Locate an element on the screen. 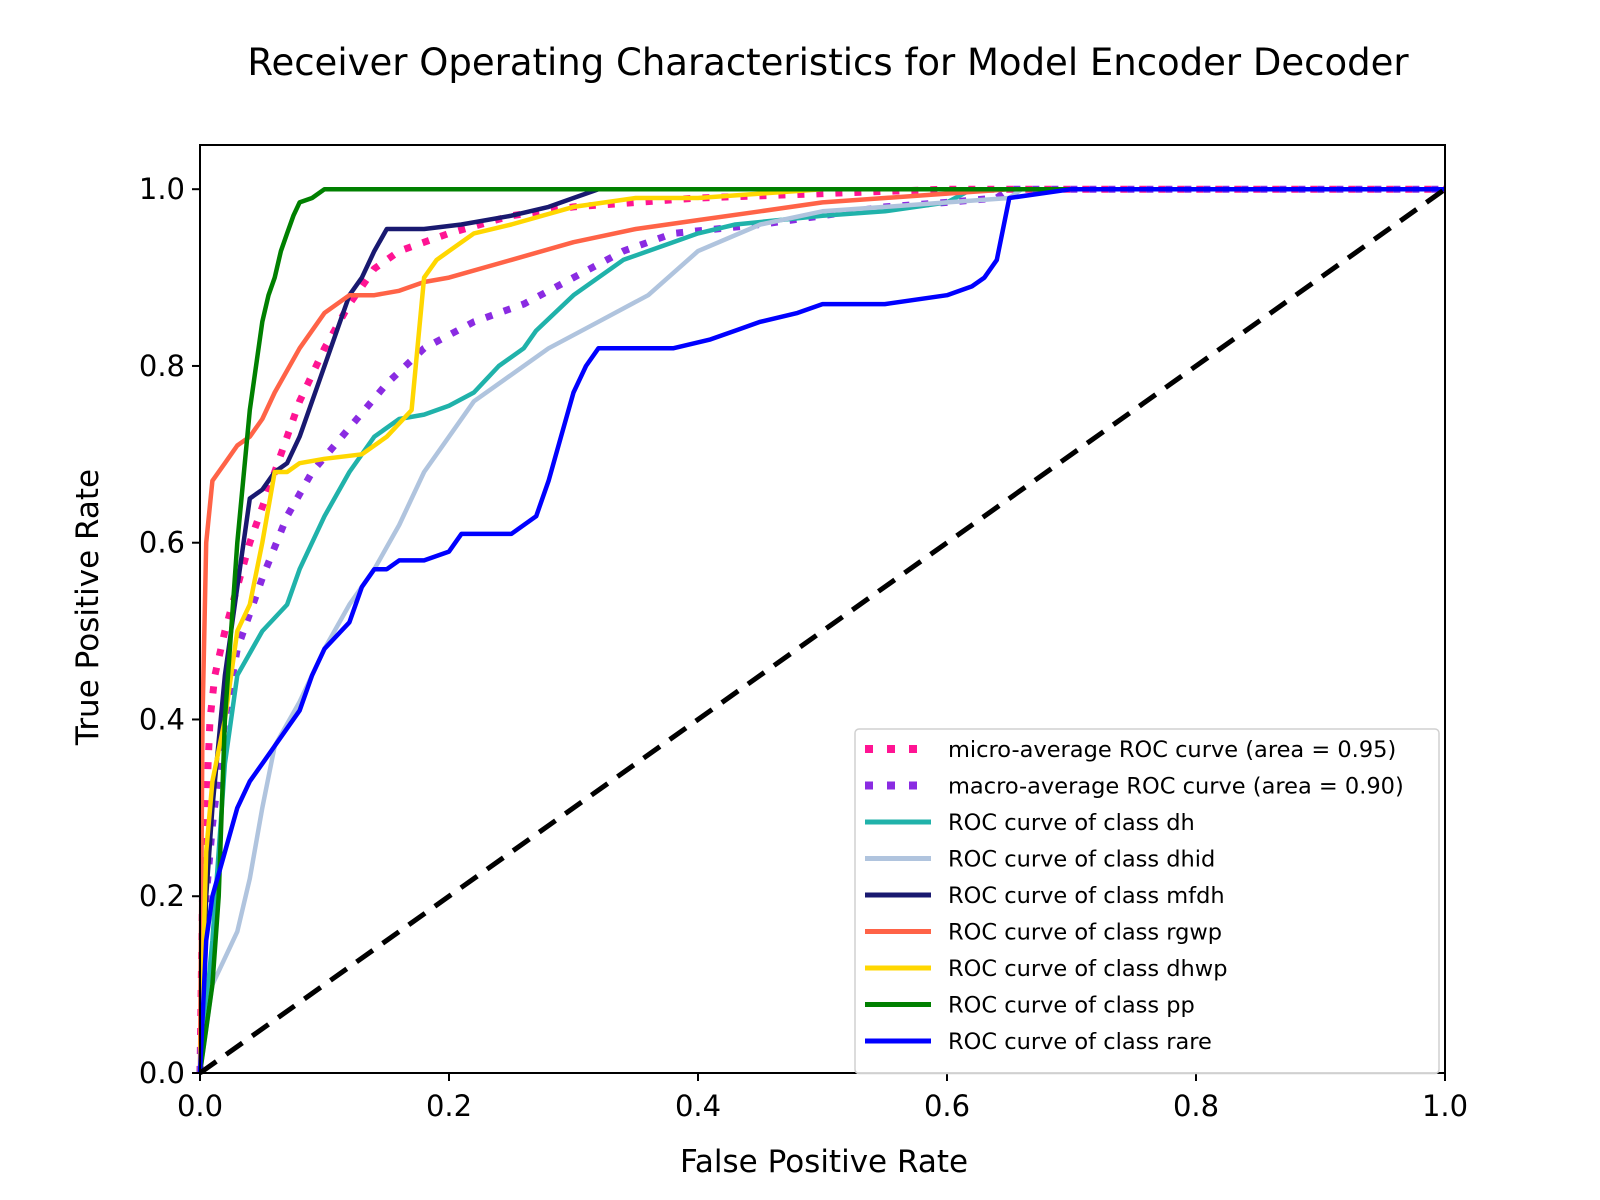 Image resolution: width=1600 pixels, height=1200 pixels. legend-box is located at coordinates (1147, 901).